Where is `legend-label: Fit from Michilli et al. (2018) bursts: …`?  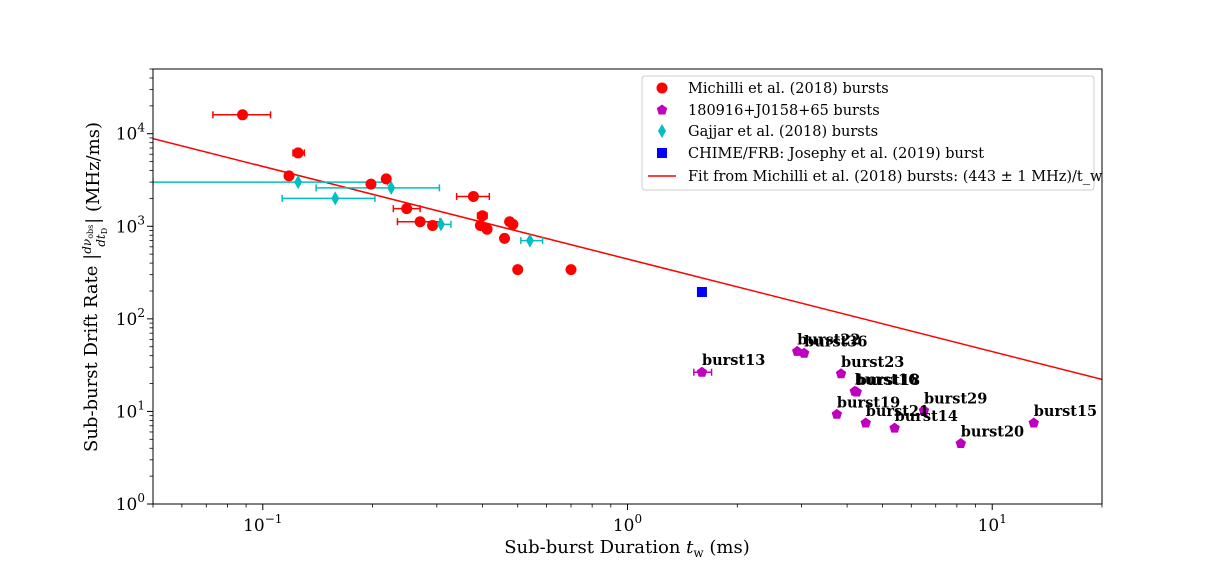
legend-label: Fit from Michilli et al. (2018) bursts: … is located at coordinates (895, 177).